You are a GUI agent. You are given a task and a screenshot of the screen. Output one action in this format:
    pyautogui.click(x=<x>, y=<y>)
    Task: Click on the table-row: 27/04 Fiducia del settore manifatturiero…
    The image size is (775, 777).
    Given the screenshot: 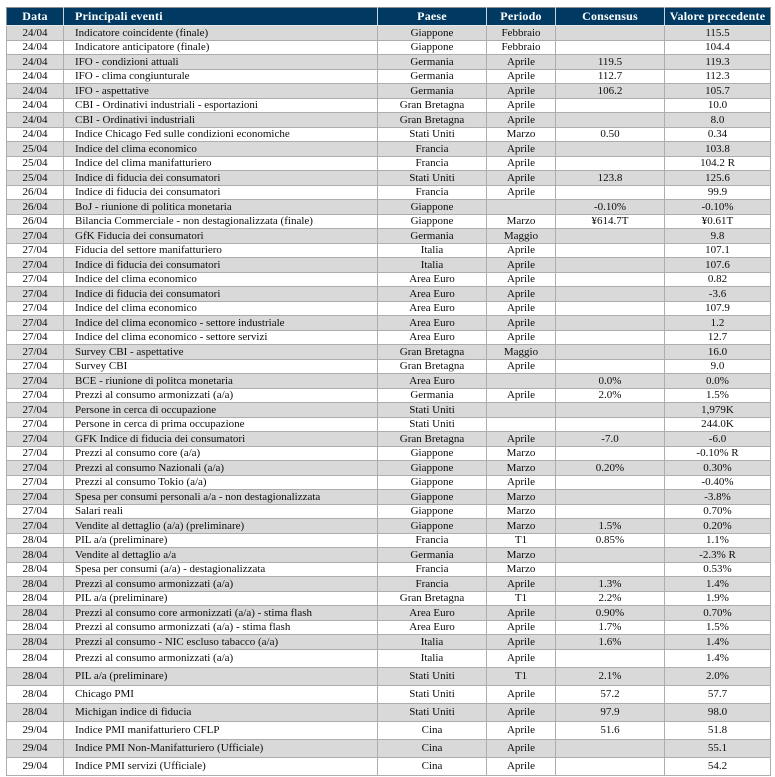 What is the action you would take?
    pyautogui.click(x=388, y=250)
    